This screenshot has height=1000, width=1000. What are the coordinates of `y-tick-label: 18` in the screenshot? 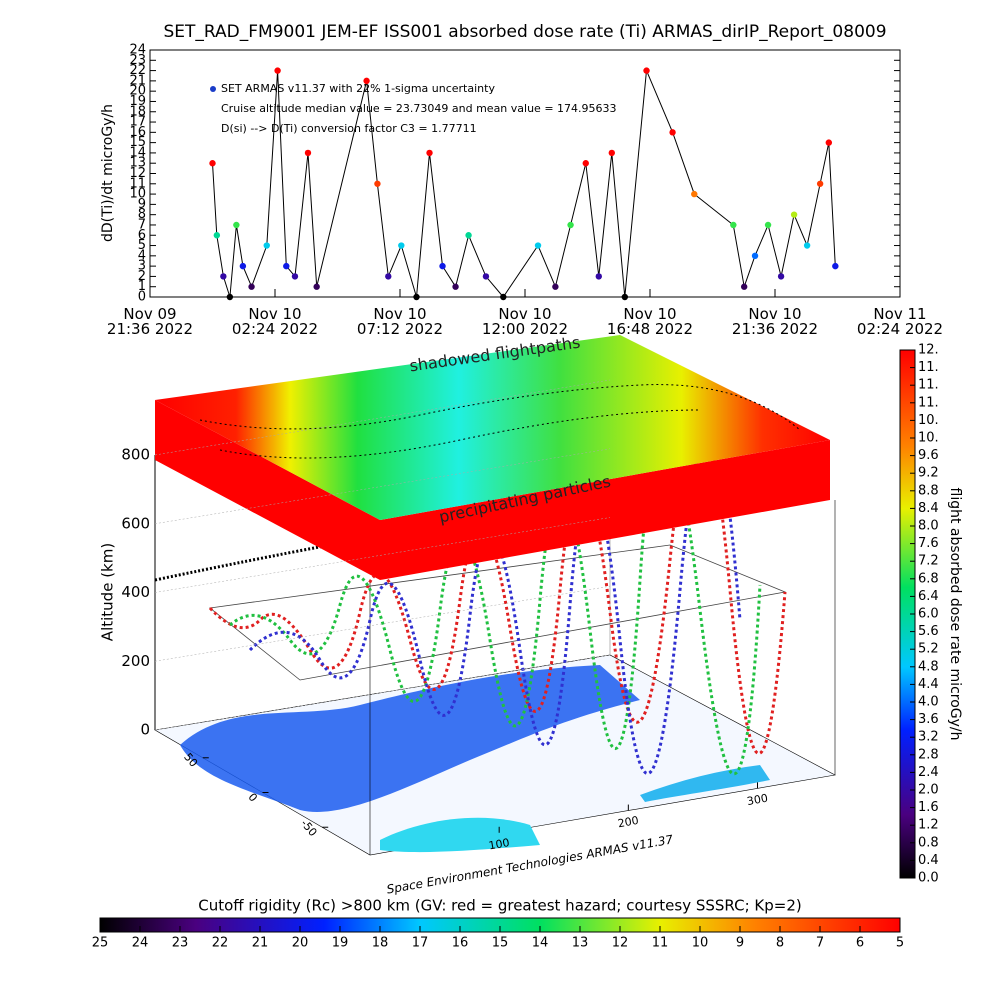 It's located at (137, 111).